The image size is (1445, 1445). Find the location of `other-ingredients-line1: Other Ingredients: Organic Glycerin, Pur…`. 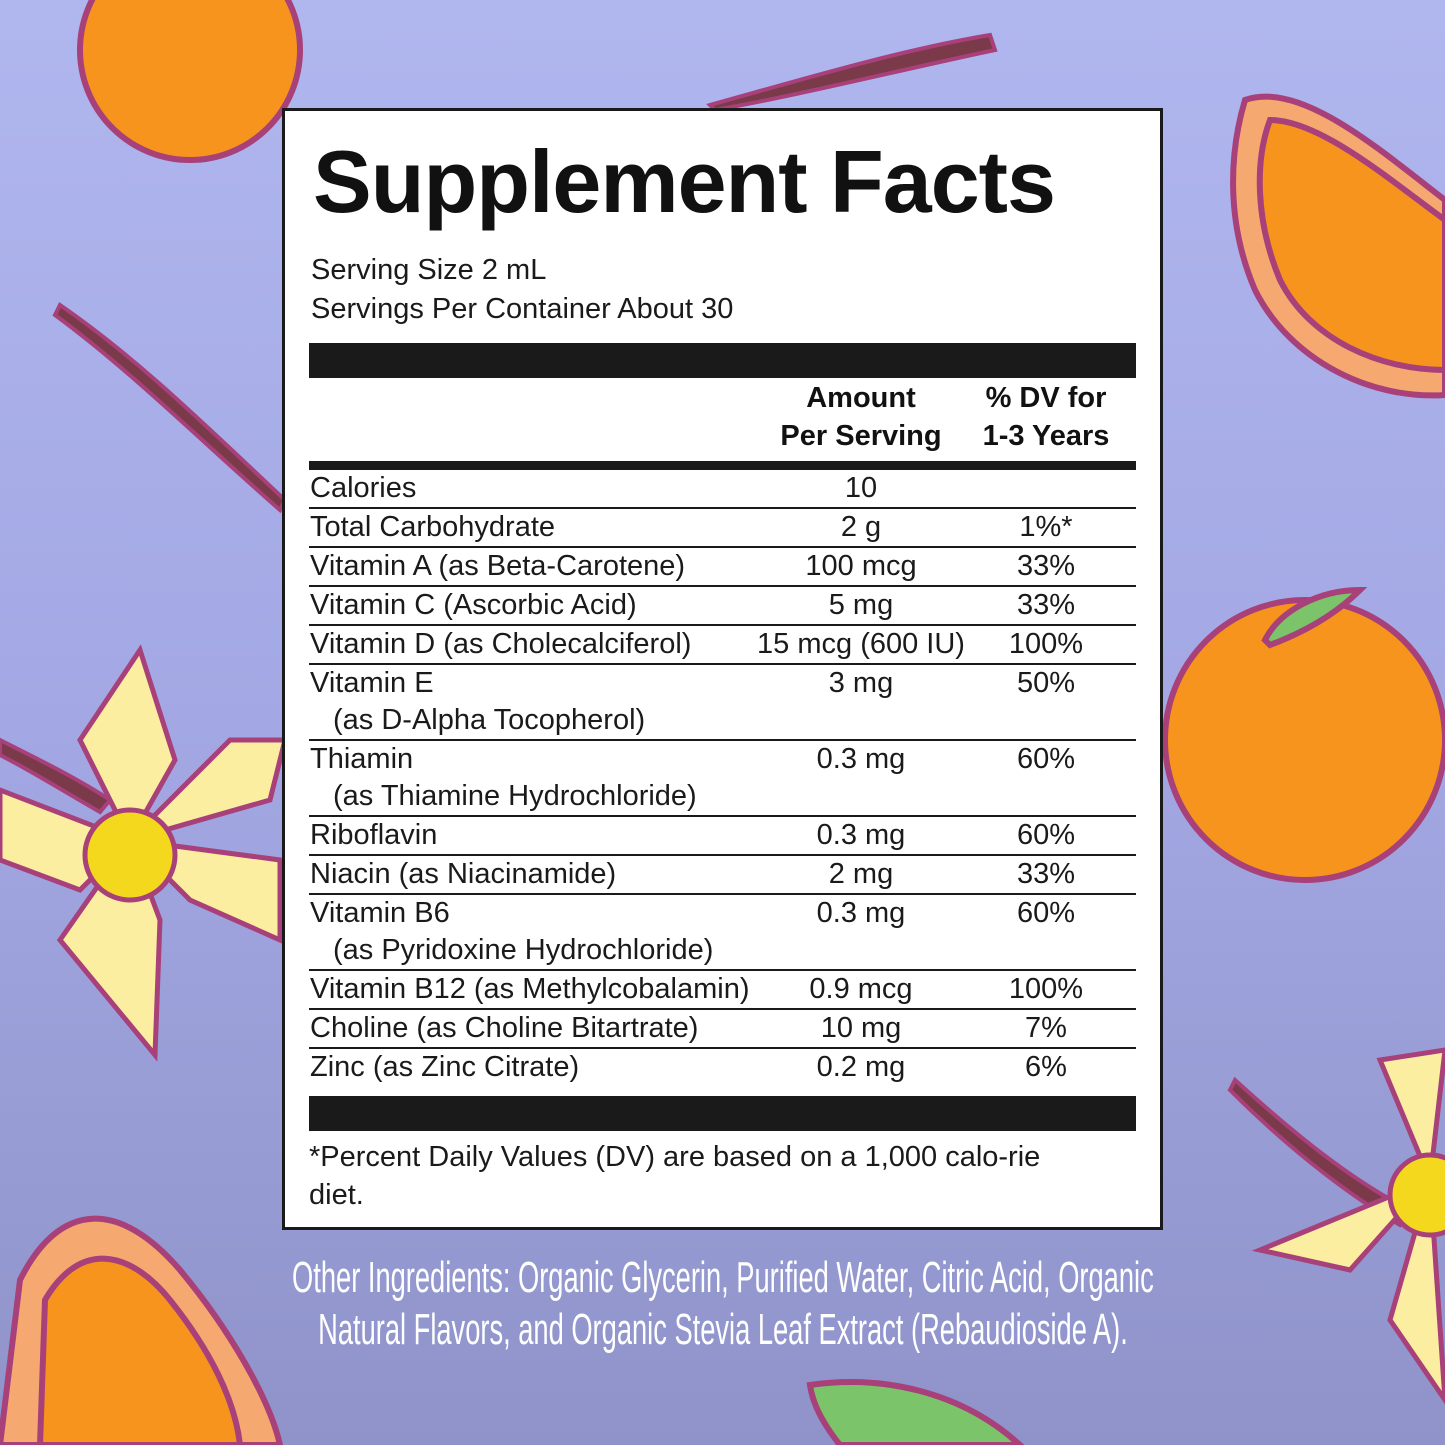

other-ingredients-line1: Other Ingredients: Organic Glycerin, Pur… is located at coordinates (722, 1277).